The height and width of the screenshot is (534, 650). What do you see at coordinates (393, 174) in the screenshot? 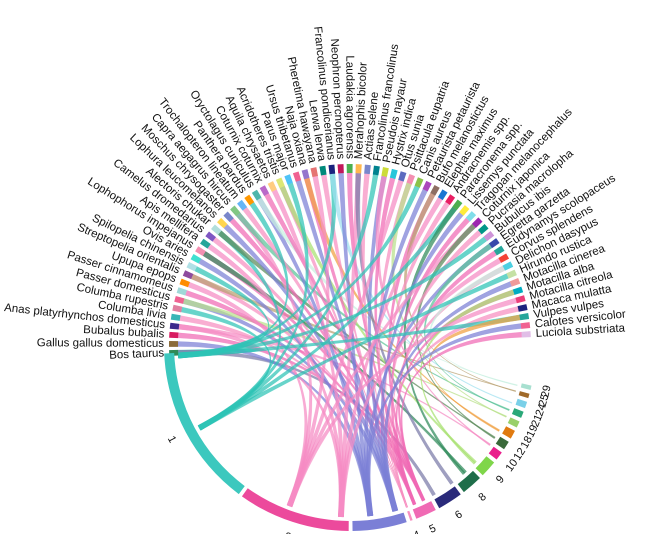
I see `segment-hystrix-indica` at bounding box center [393, 174].